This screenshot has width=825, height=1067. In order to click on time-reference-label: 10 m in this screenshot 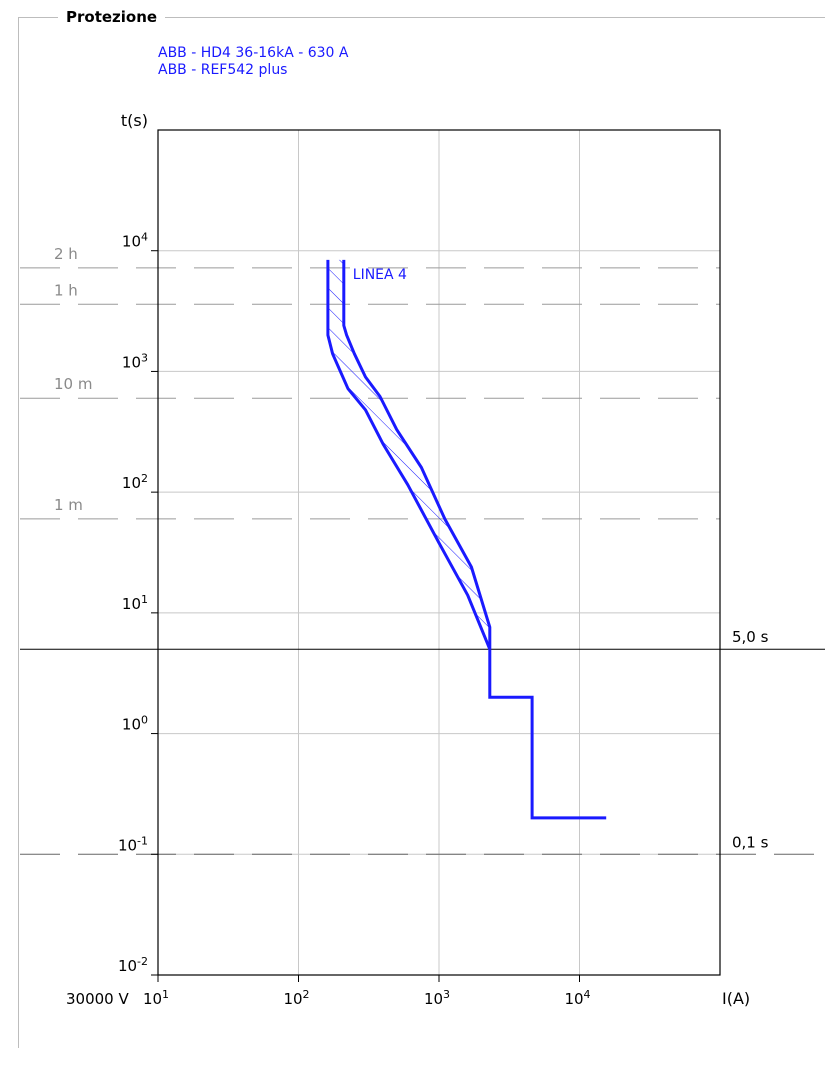, I will do `click(73, 384)`.